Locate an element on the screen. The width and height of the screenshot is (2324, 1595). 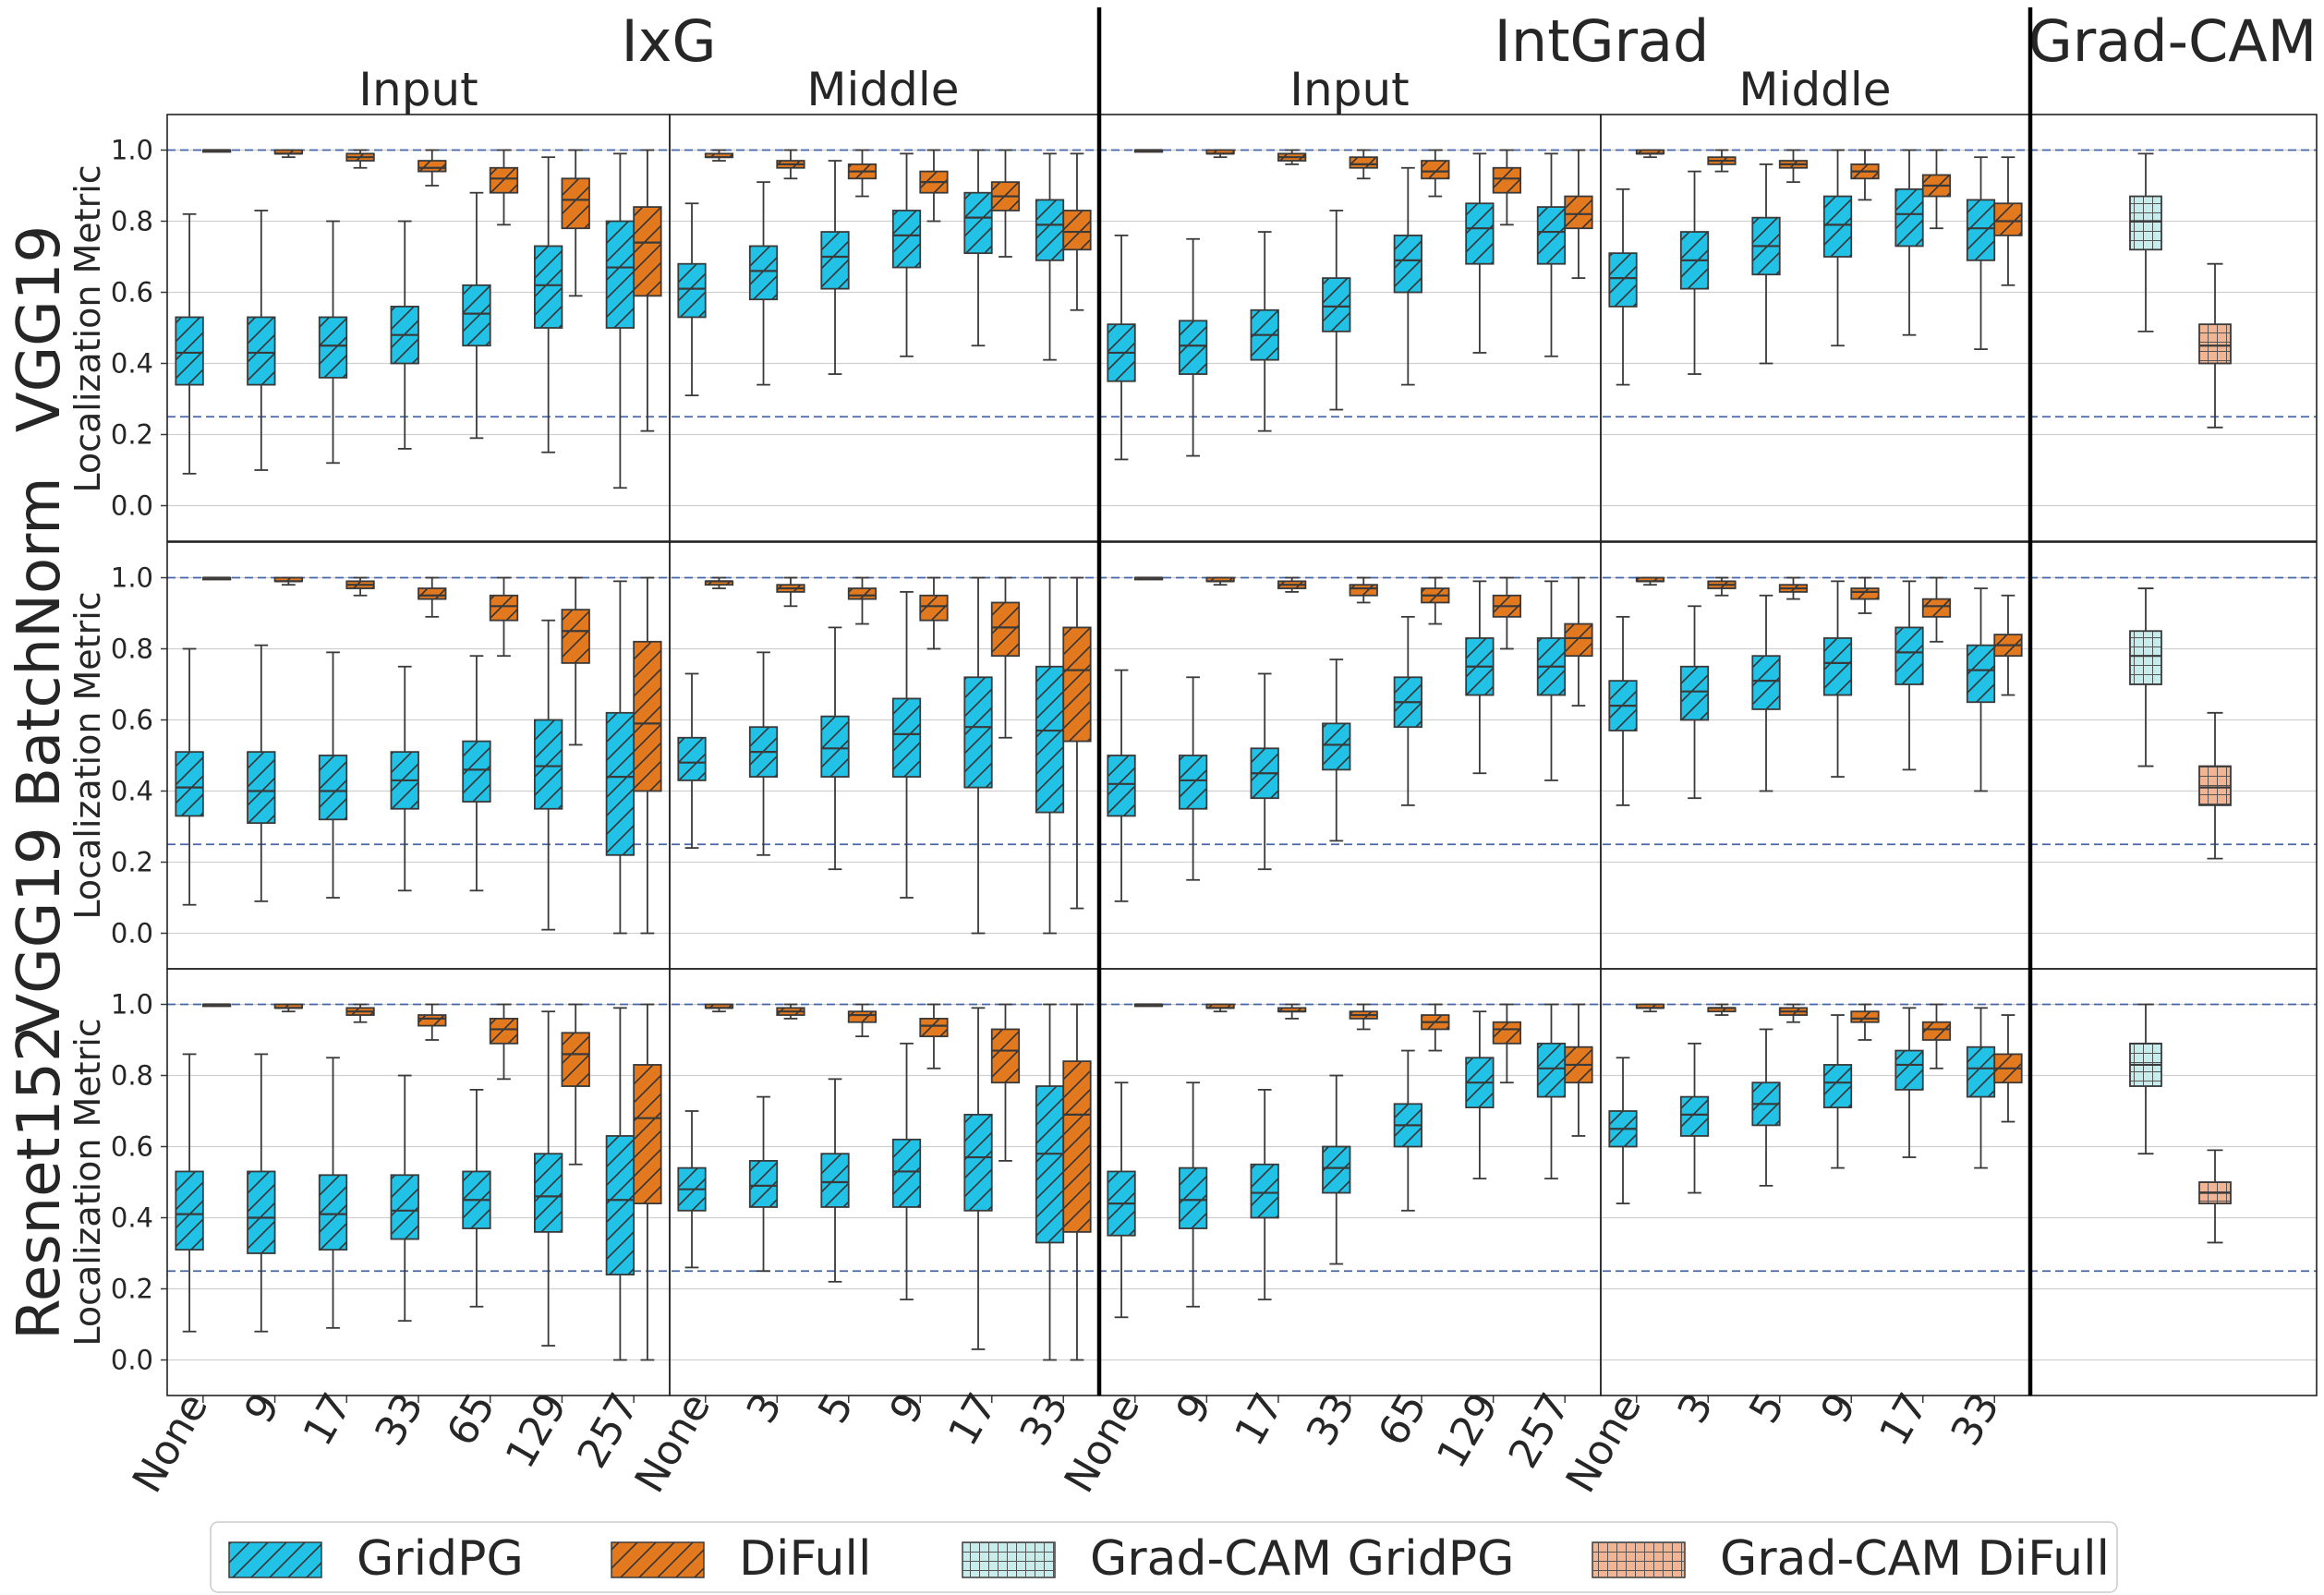
legend-label-gradcam-gridpg: Grad-CAM GridPG is located at coordinates (1302, 1559).